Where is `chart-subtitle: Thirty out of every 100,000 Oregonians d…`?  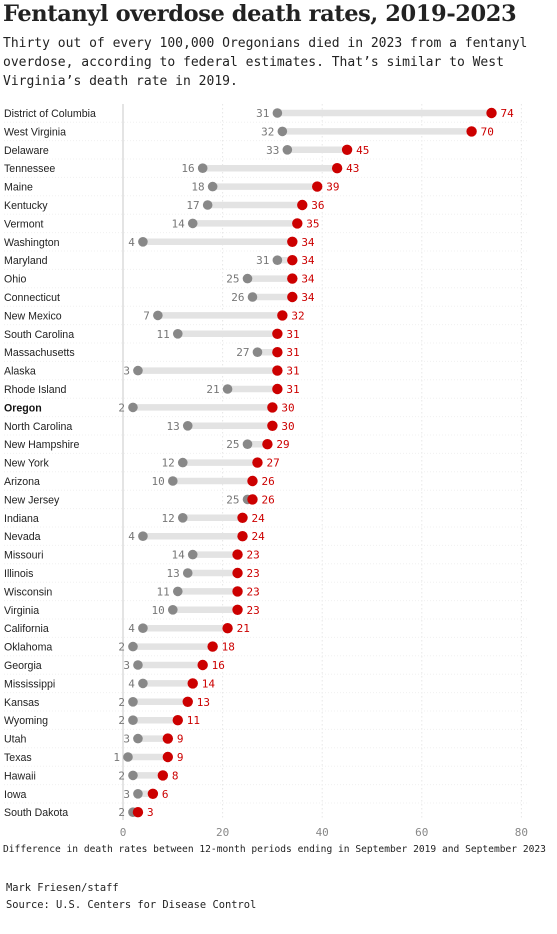
chart-subtitle: Thirty out of every 100,000 Oregonians d… is located at coordinates (265, 62).